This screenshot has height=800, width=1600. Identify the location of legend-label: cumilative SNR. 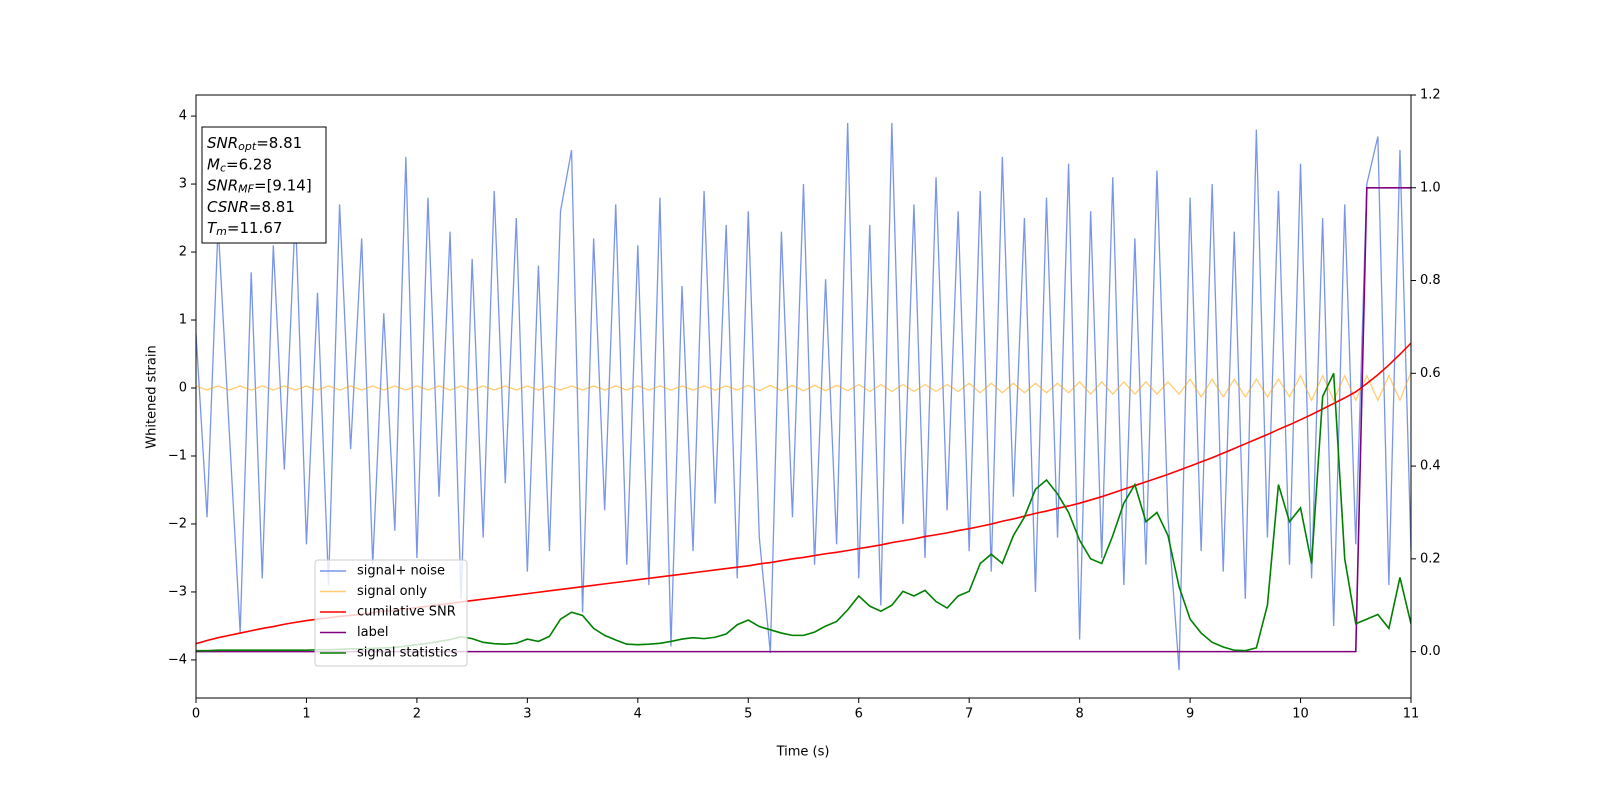
(406, 612).